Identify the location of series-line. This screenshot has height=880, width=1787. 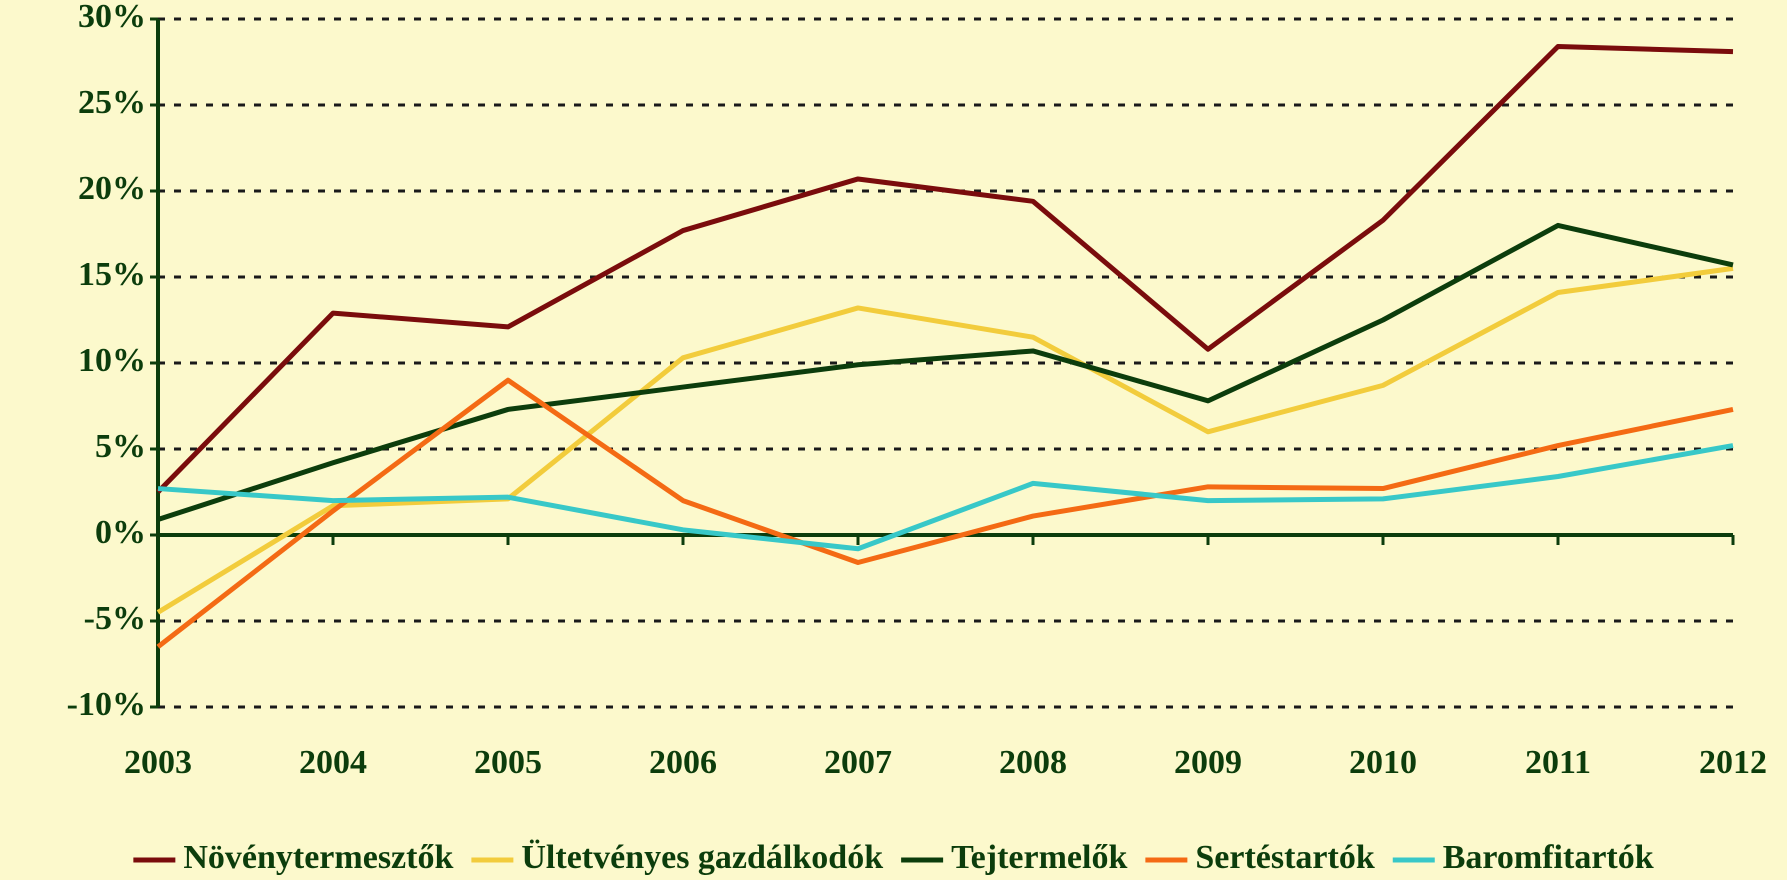
(945, 497).